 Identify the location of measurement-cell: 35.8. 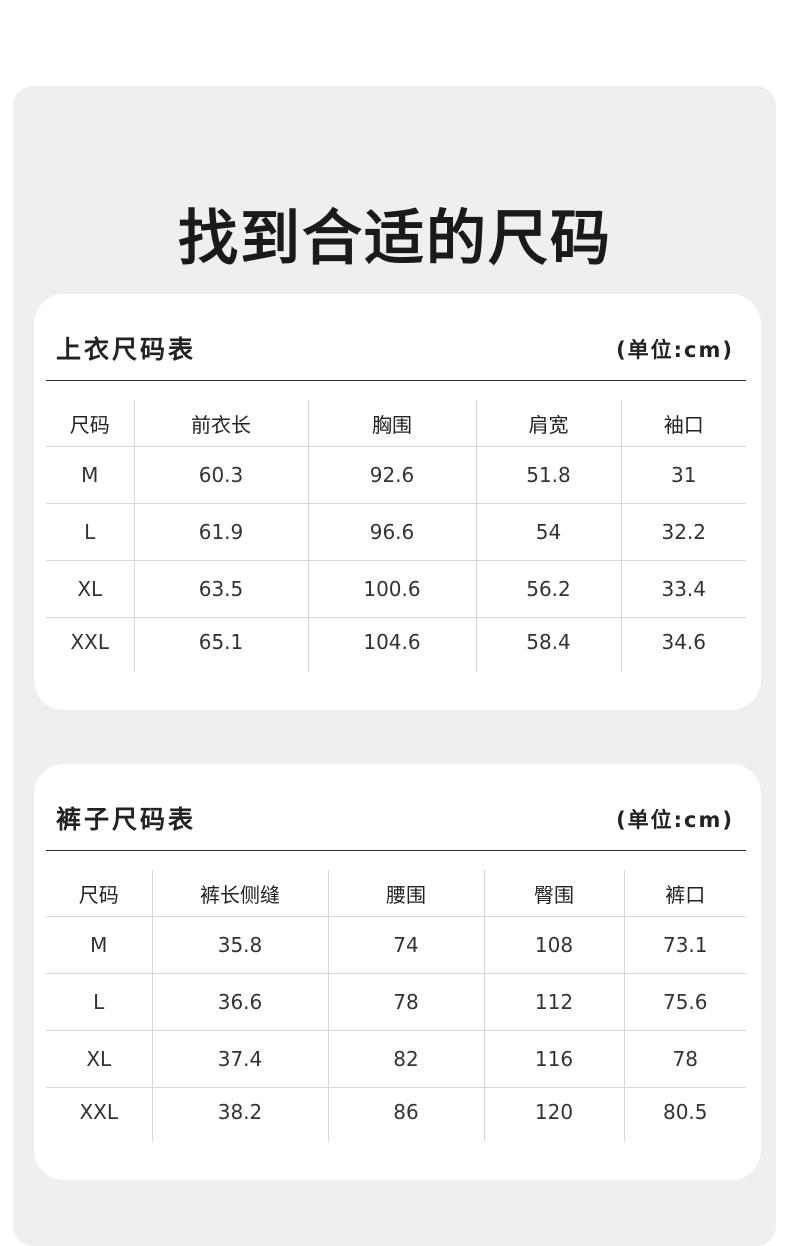
(239, 945).